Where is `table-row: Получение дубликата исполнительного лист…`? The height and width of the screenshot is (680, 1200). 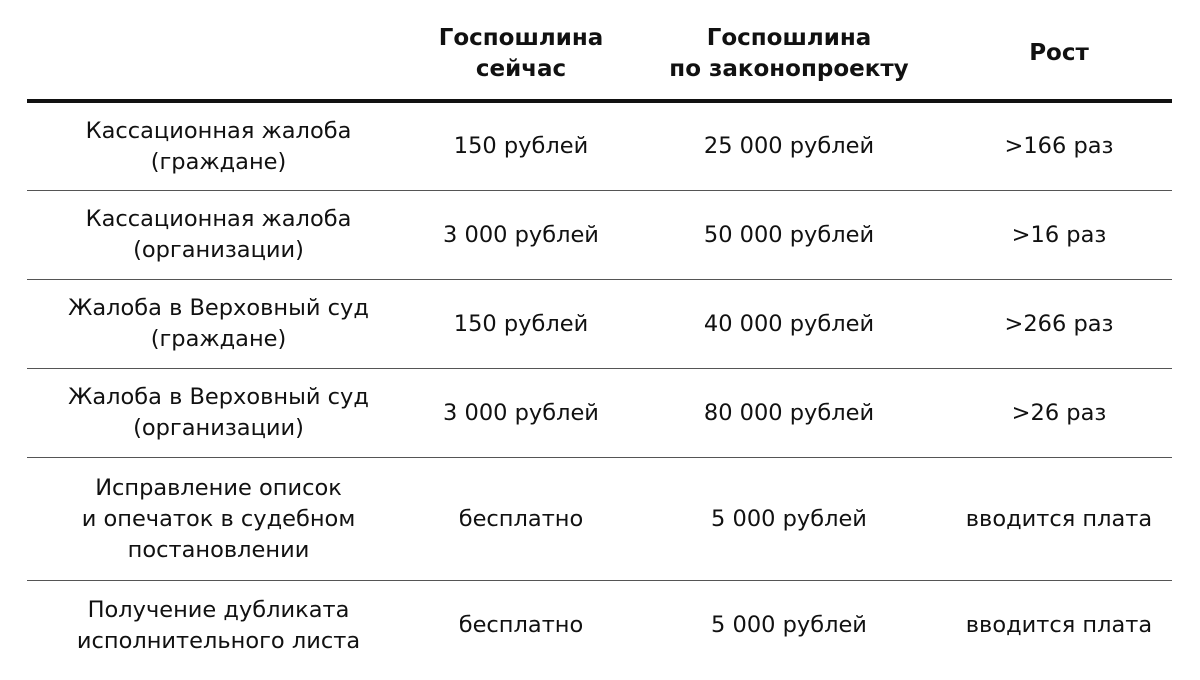 table-row: Получение дубликата исполнительного лист… is located at coordinates (599, 625).